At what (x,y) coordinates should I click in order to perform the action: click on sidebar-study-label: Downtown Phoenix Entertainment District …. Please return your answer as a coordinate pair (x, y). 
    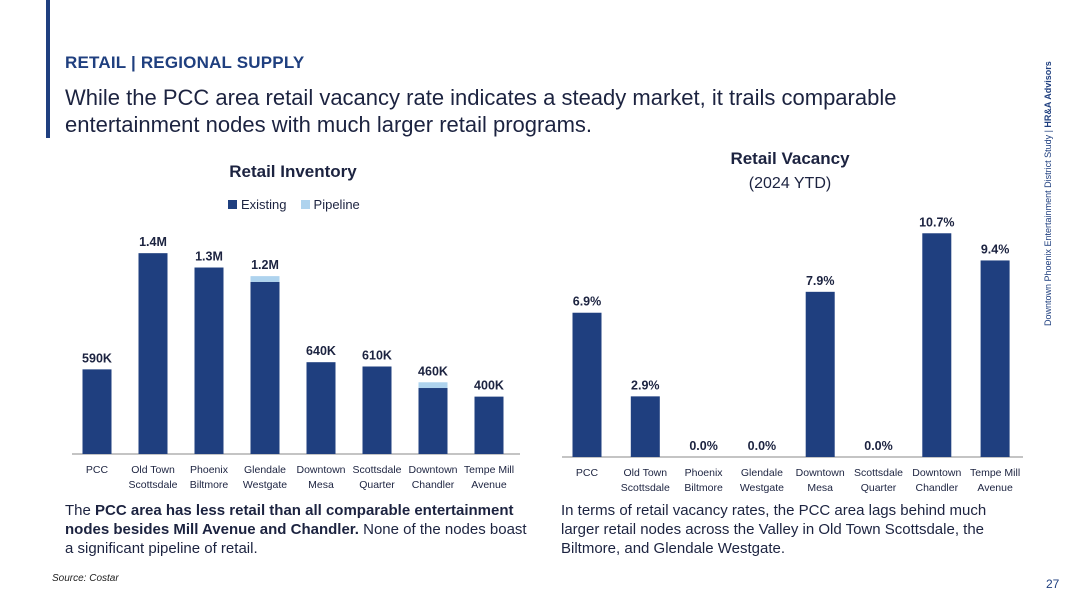
    Looking at the image, I should click on (1048, 193).